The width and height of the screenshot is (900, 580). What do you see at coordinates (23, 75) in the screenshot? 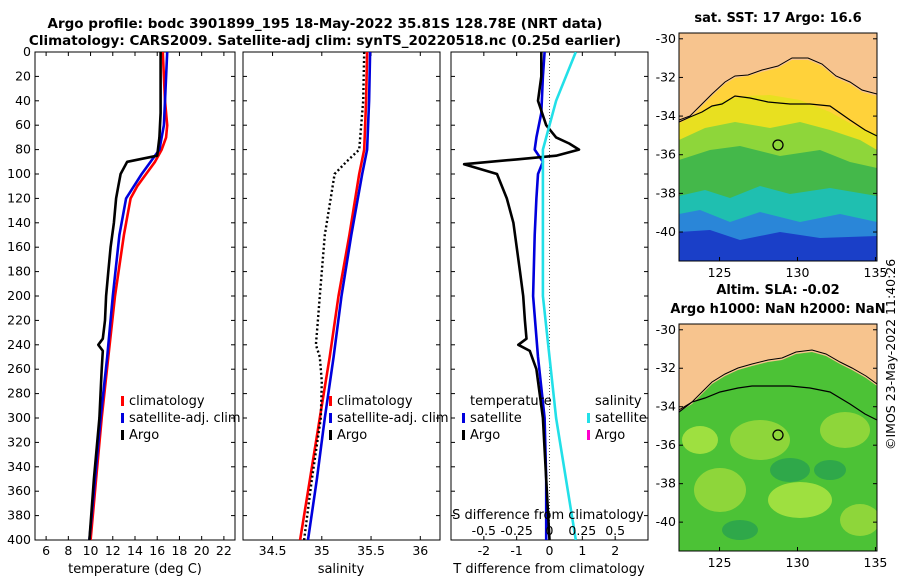
I see `y-tick-label: 20` at bounding box center [23, 75].